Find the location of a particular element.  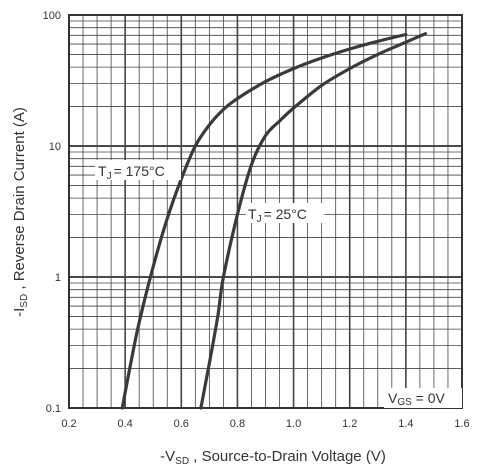

x-tick-label: 0.4 is located at coordinates (124, 424).